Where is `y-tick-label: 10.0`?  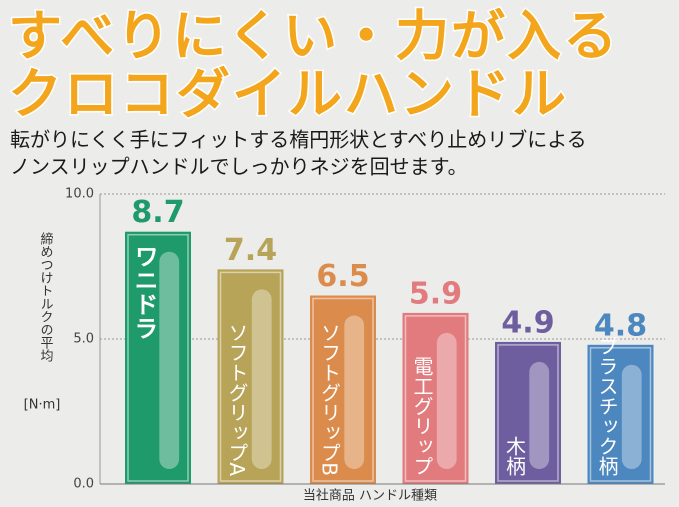
y-tick-label: 10.0 is located at coordinates (79, 194).